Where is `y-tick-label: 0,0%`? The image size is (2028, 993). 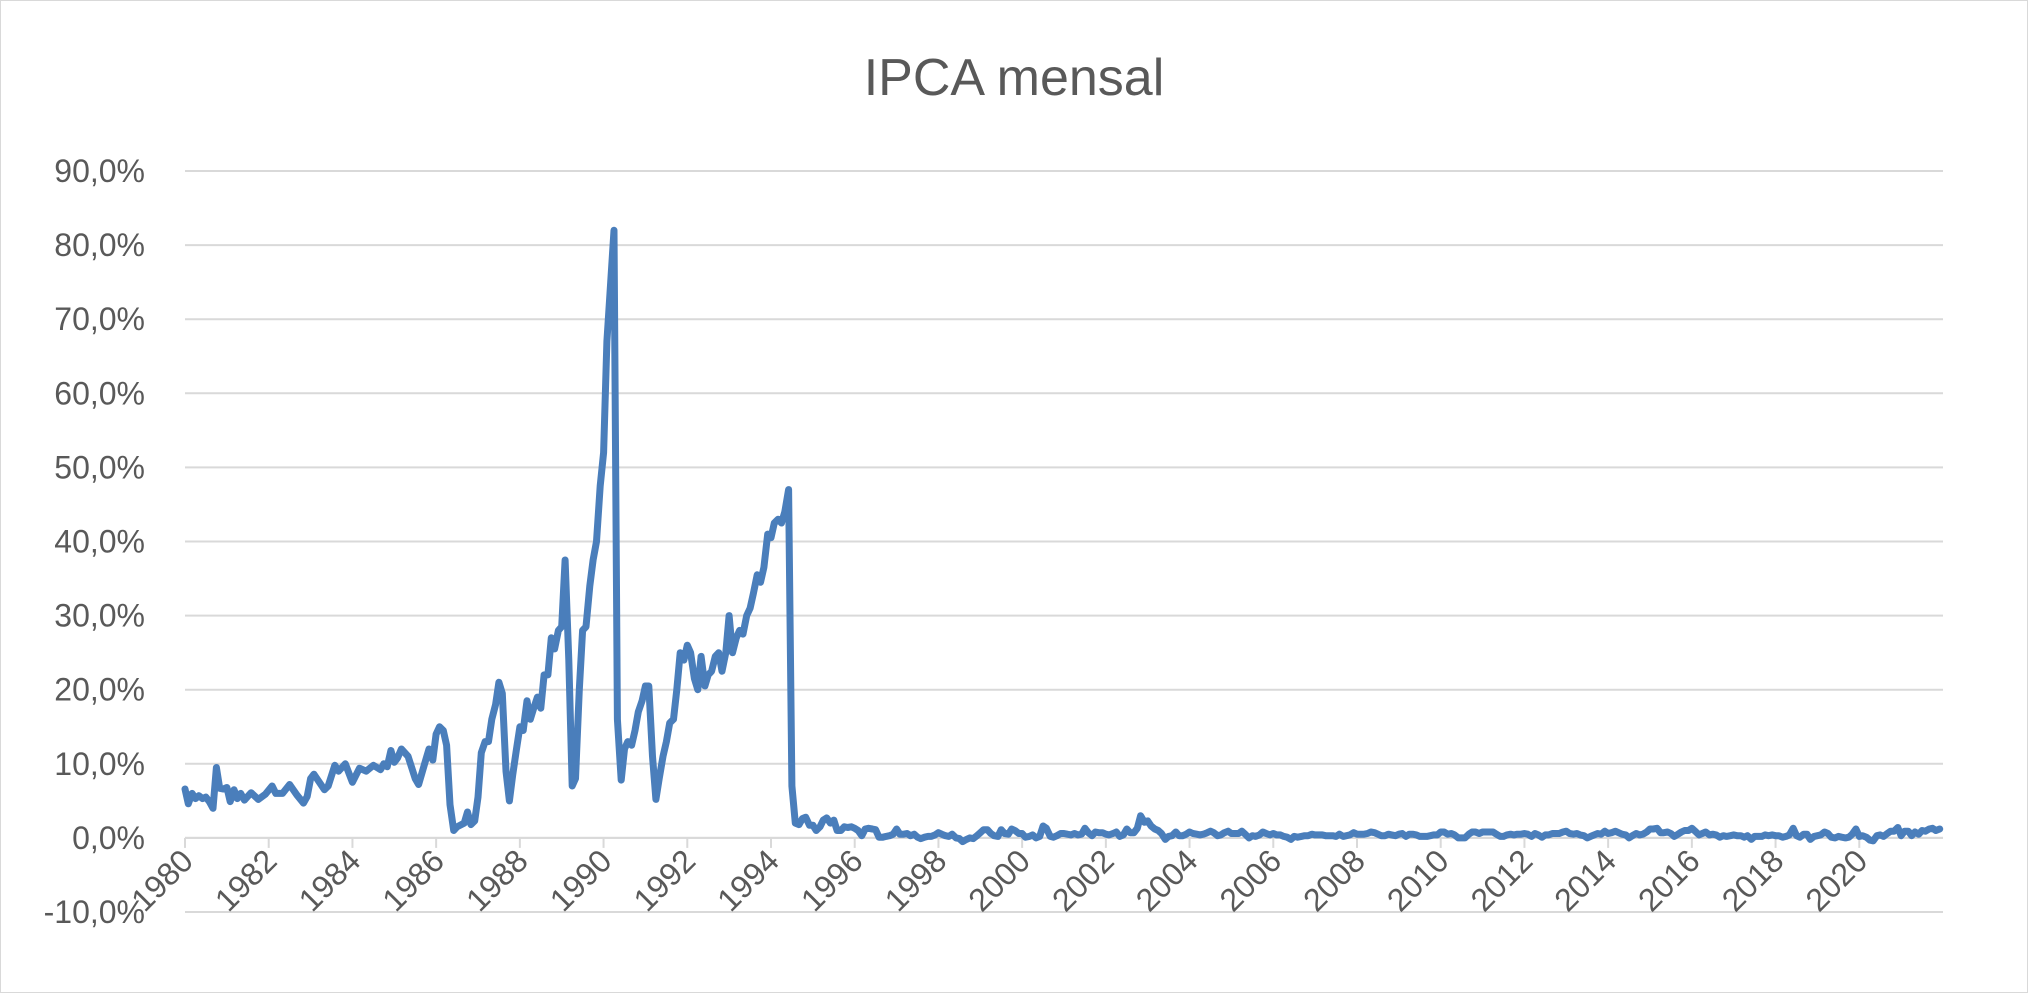
y-tick-label: 0,0% is located at coordinates (108, 838).